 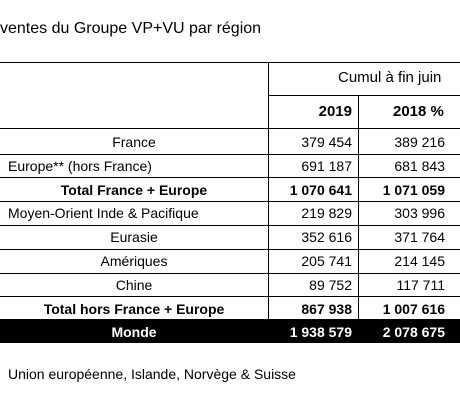 What do you see at coordinates (419, 165) in the screenshot?
I see `value-2018: 681 843` at bounding box center [419, 165].